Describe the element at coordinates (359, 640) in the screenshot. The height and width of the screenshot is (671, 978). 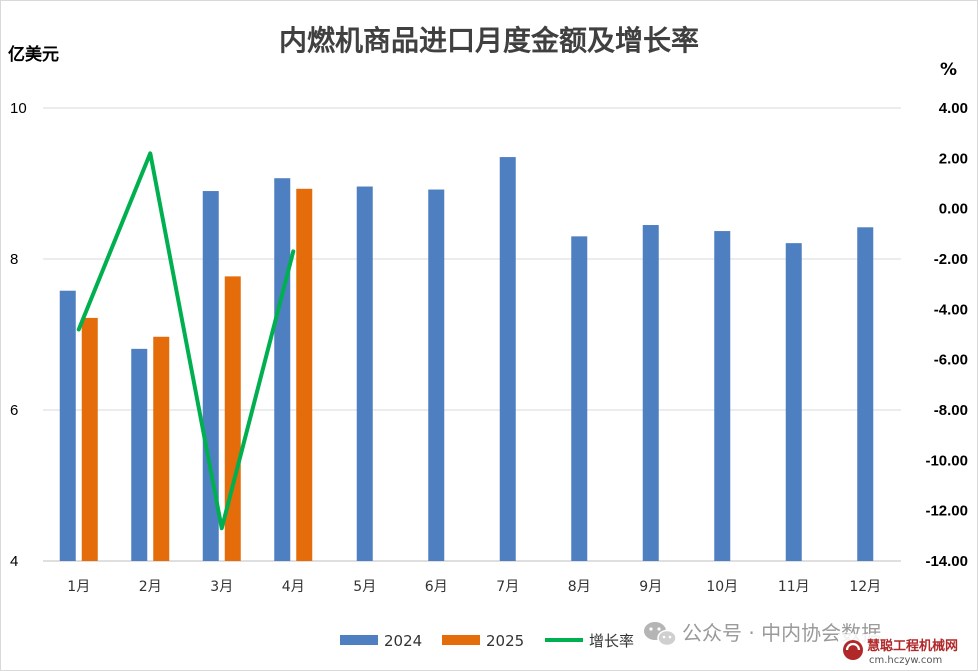
I see `legend-swatch-2024` at that location.